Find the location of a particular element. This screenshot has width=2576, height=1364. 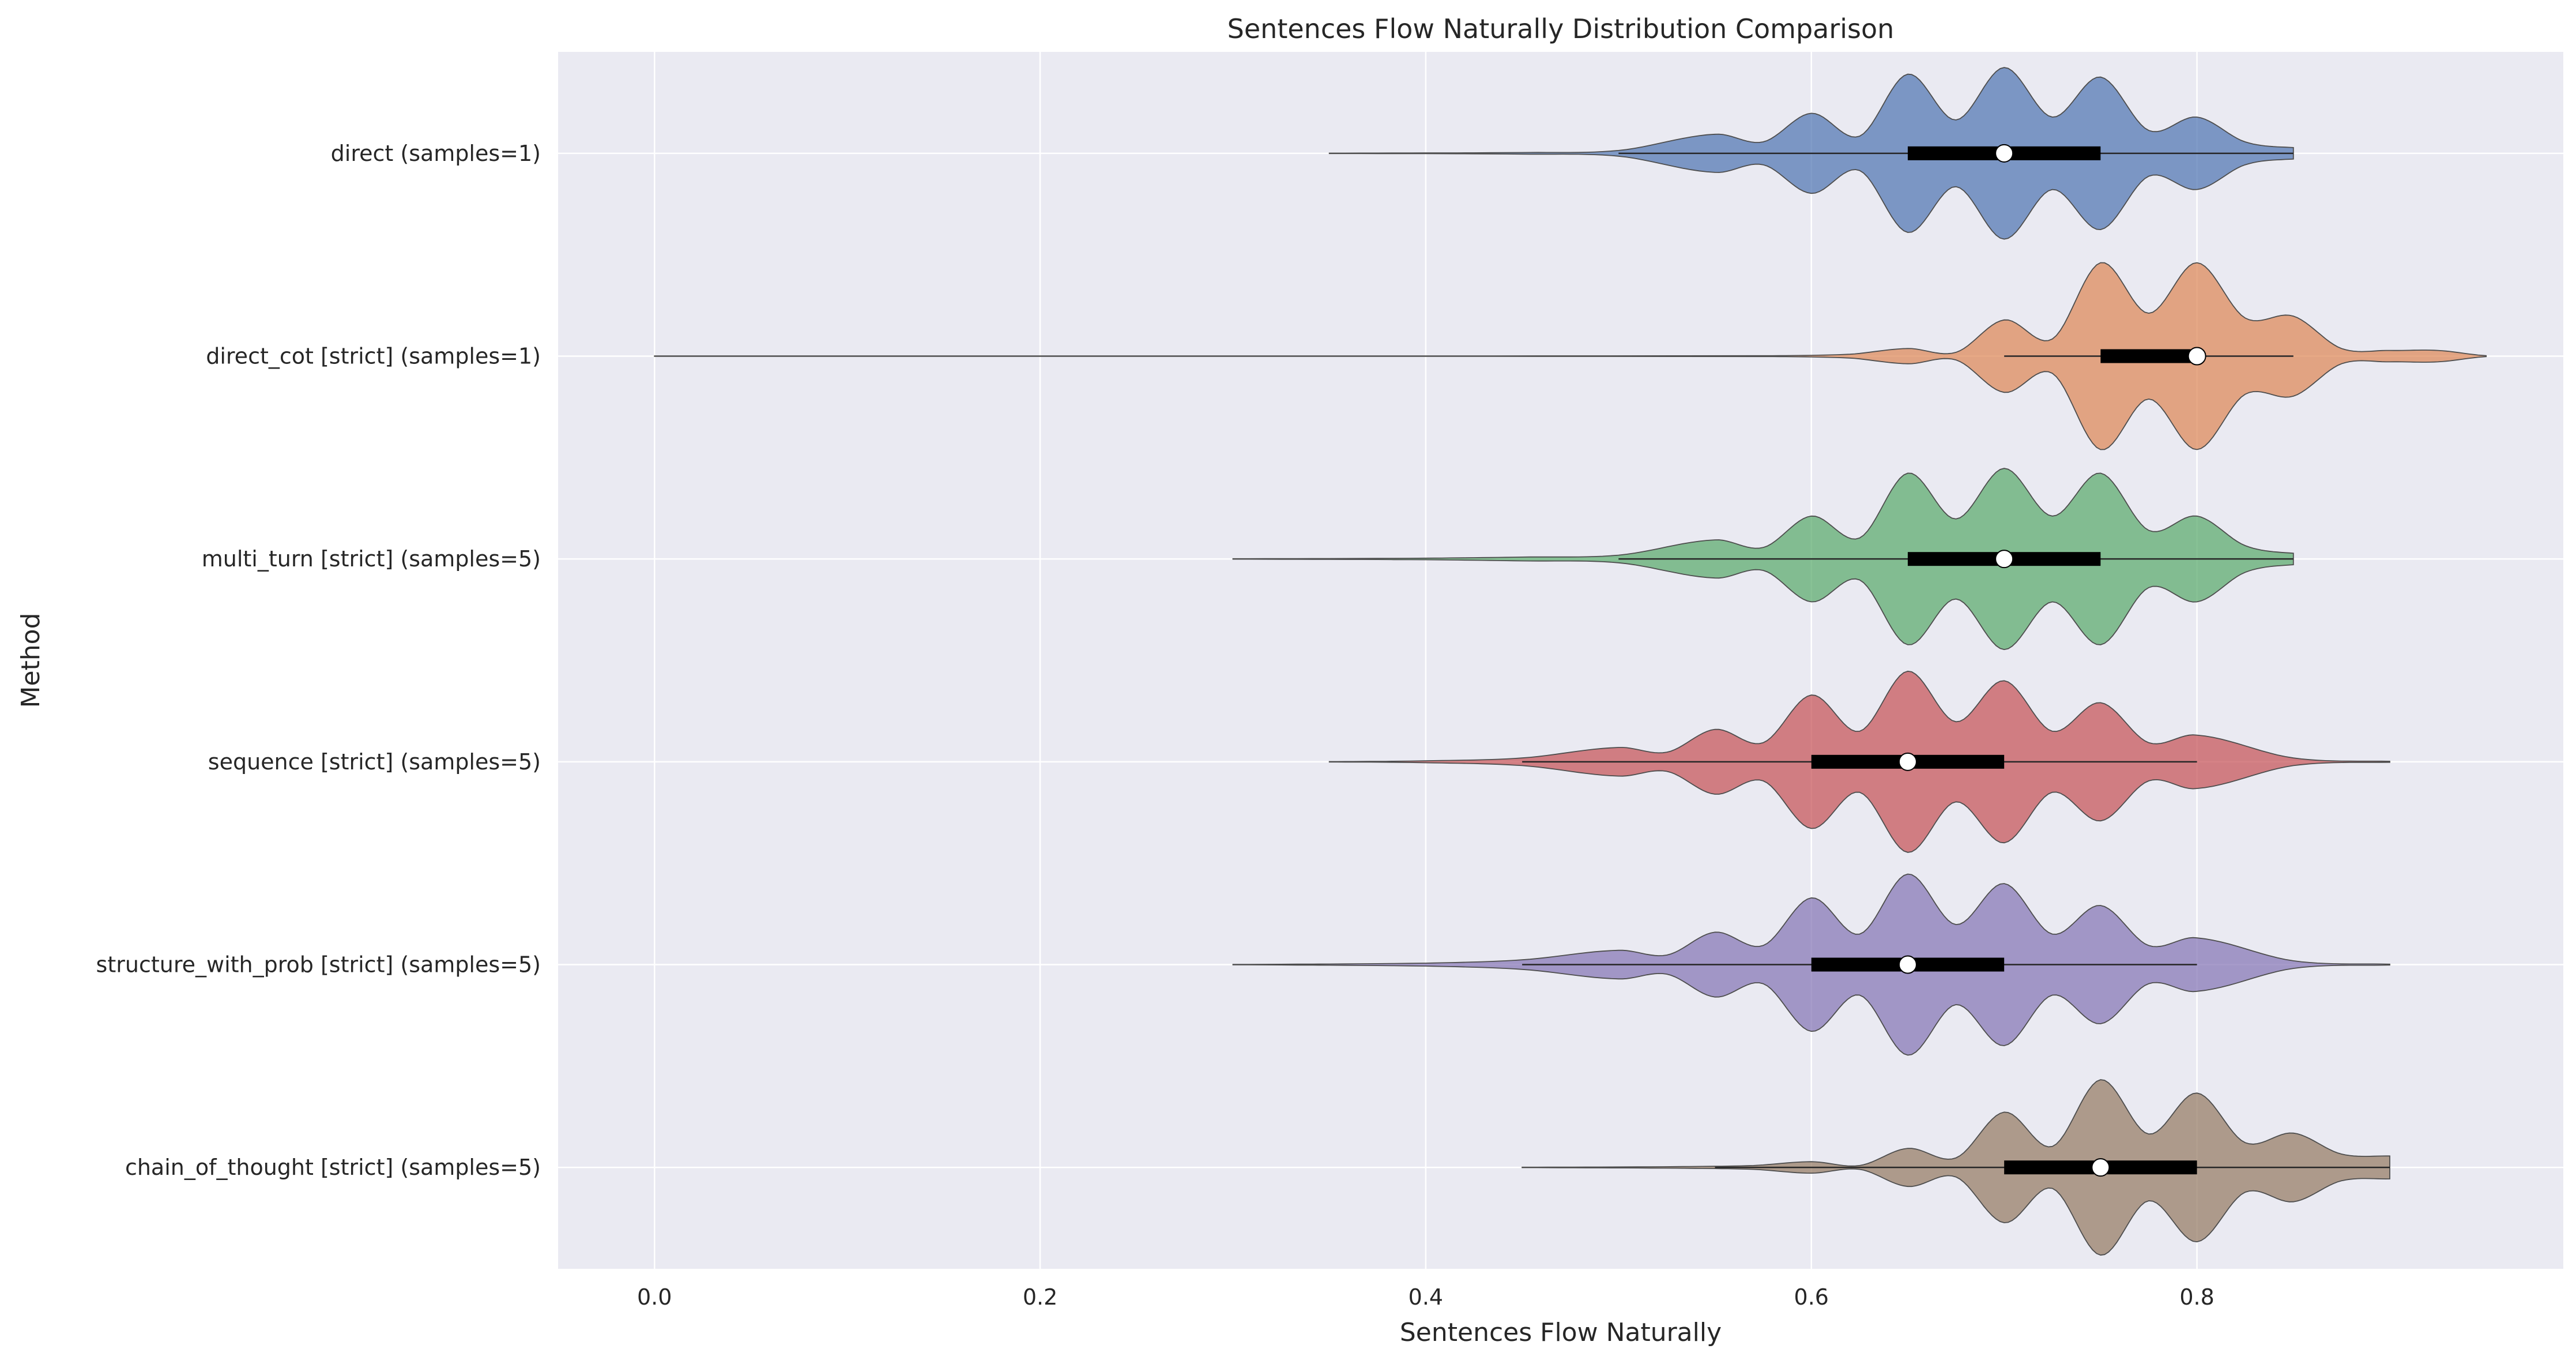

y-tick-label-0: direct (samples=1) is located at coordinates (436, 153).